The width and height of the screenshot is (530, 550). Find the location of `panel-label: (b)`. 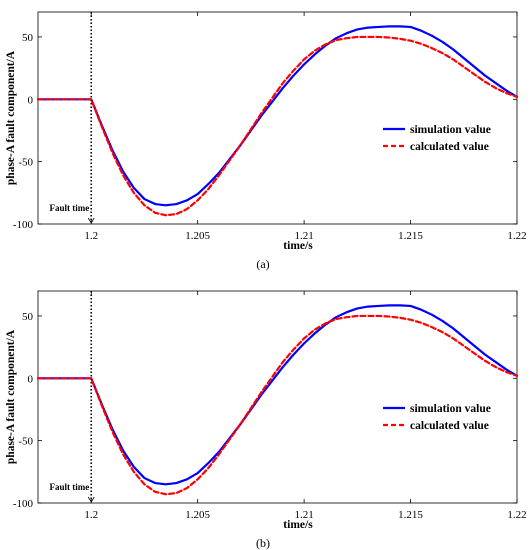

panel-label: (b) is located at coordinates (263, 543).